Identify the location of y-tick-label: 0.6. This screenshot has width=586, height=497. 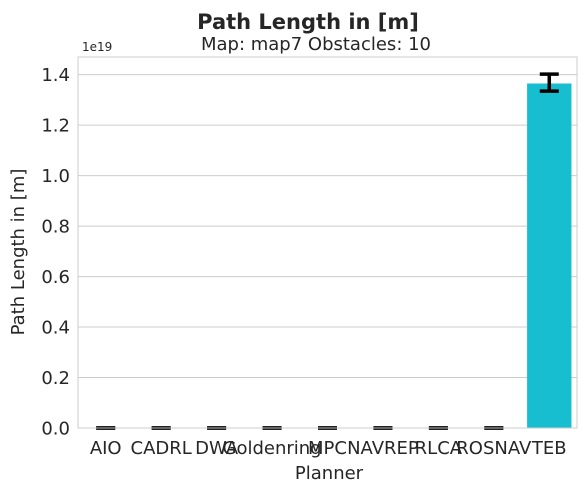
(55, 277).